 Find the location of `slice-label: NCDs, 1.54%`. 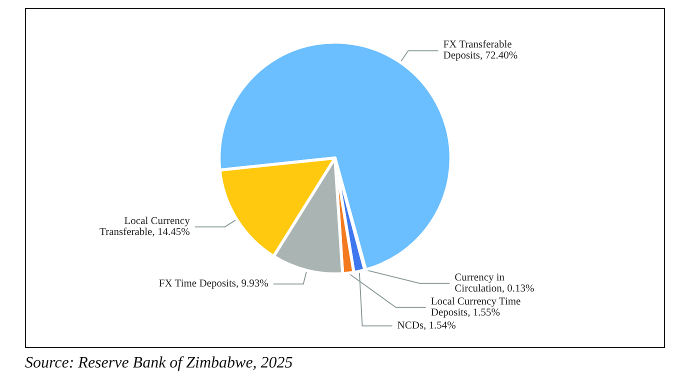

slice-label: NCDs, 1.54% is located at coordinates (426, 326).